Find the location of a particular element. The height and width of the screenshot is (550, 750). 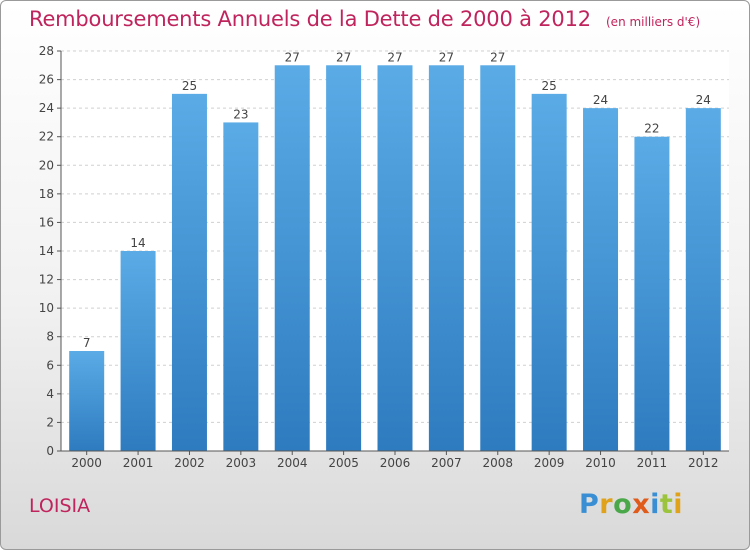

y-tick-label: 6 is located at coordinates (50, 365).